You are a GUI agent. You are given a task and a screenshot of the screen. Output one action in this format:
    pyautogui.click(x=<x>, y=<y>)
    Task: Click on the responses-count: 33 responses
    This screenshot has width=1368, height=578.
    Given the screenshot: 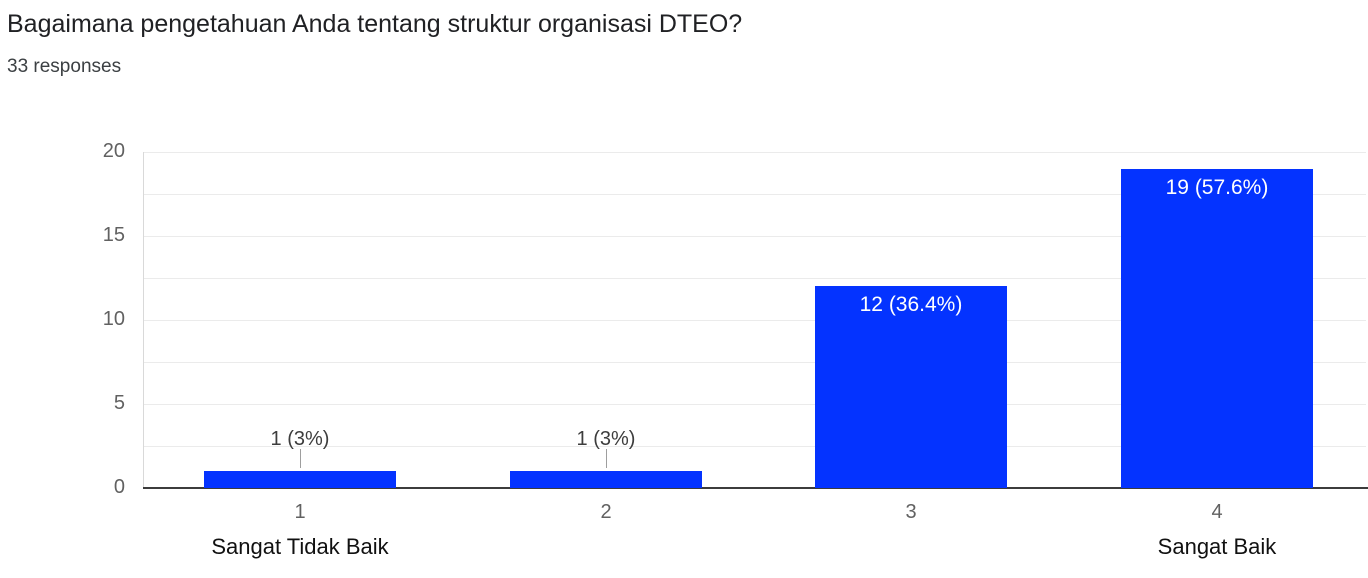 What is the action you would take?
    pyautogui.click(x=64, y=66)
    